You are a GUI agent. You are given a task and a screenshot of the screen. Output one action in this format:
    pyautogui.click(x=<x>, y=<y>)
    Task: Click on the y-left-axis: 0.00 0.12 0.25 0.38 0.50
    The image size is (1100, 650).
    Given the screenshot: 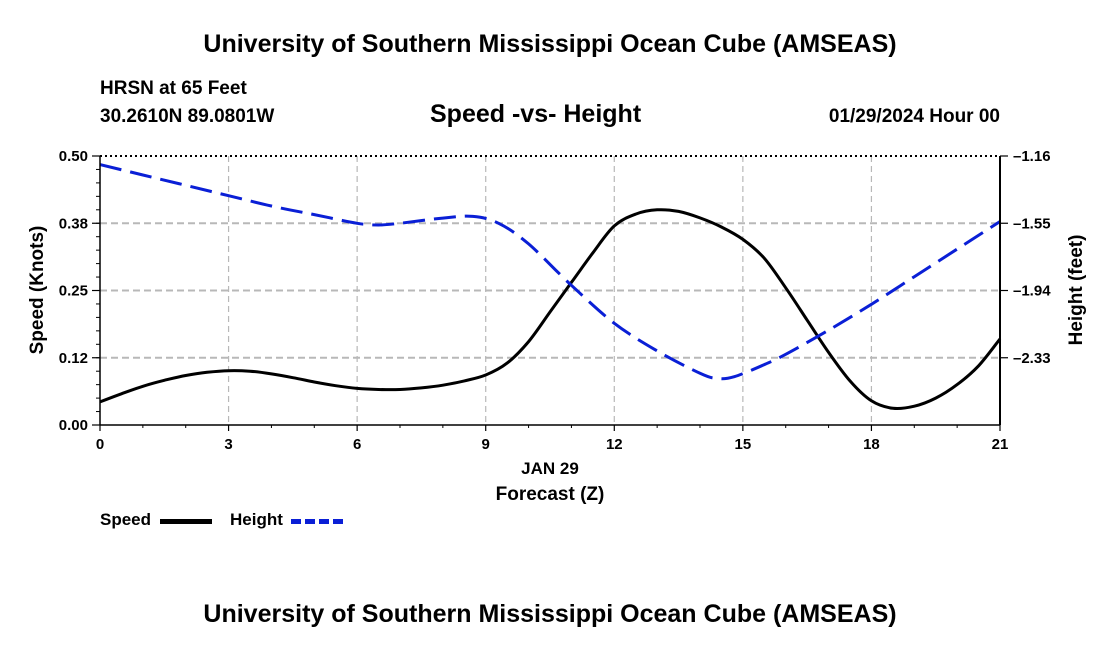 What is the action you would take?
    pyautogui.click(x=79, y=291)
    